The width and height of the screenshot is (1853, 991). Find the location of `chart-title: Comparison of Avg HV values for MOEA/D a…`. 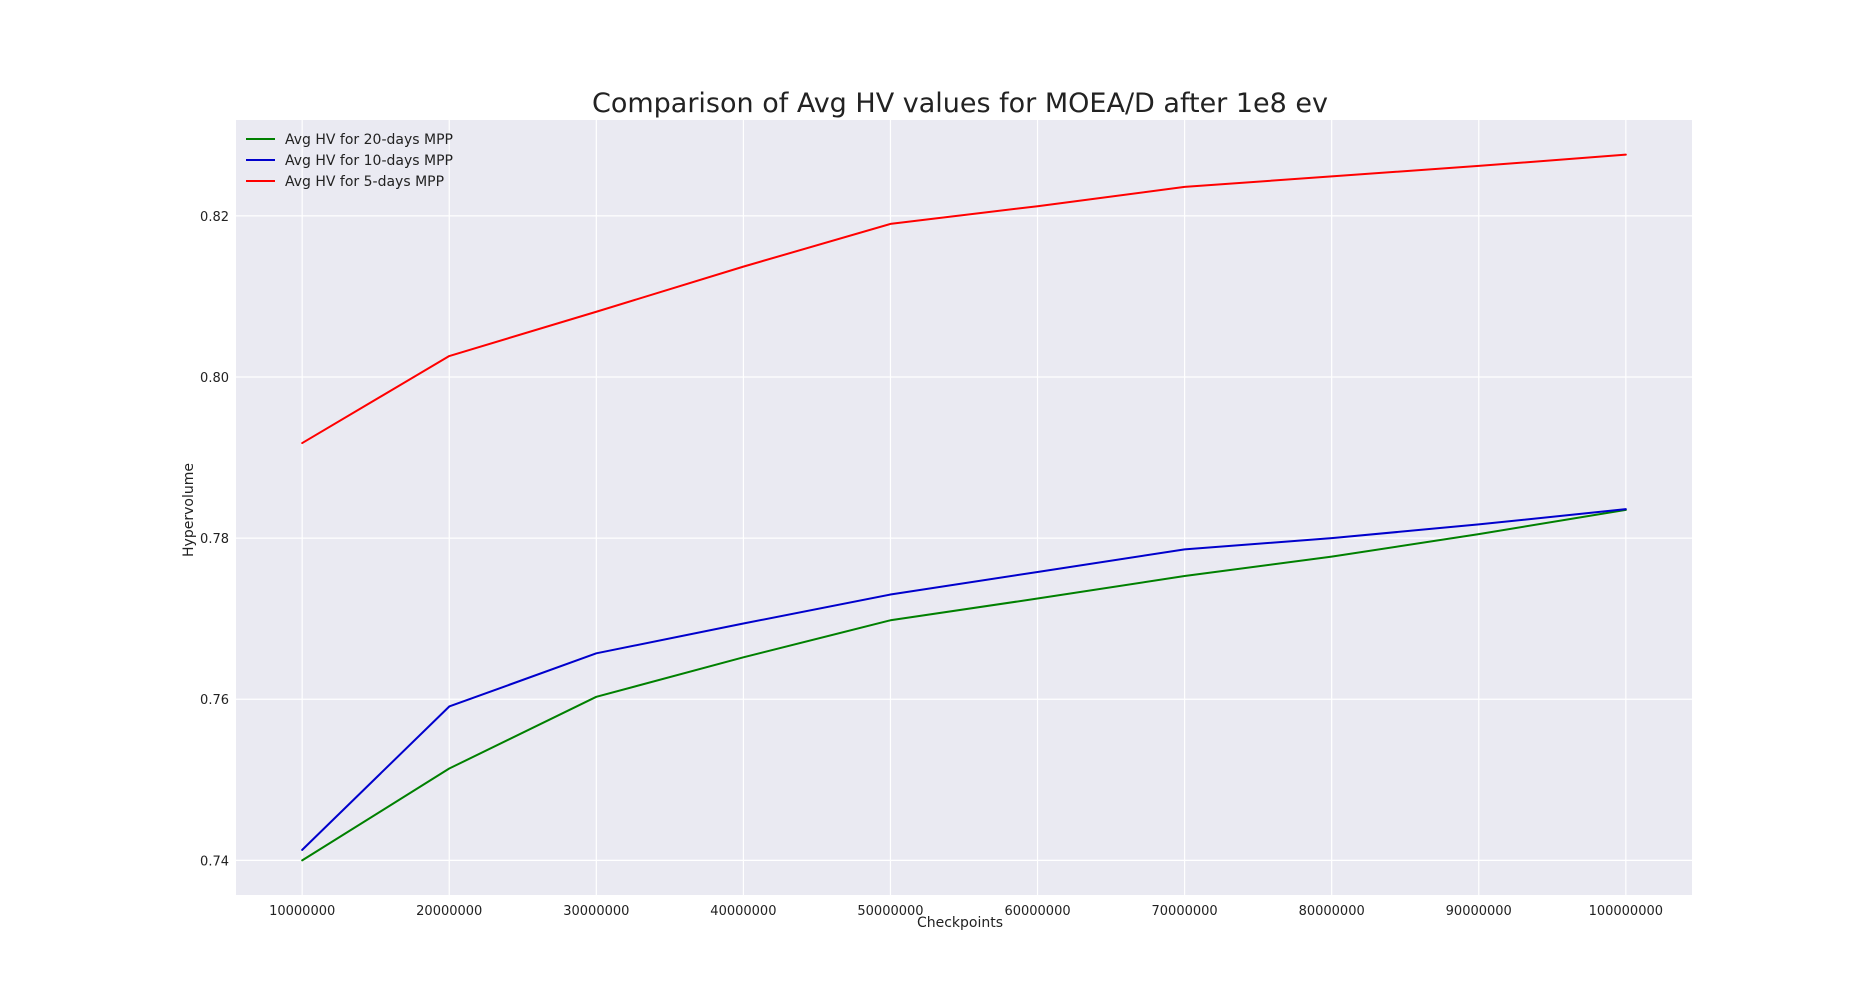

chart-title: Comparison of Avg HV values for MOEA/D a… is located at coordinates (960, 103).